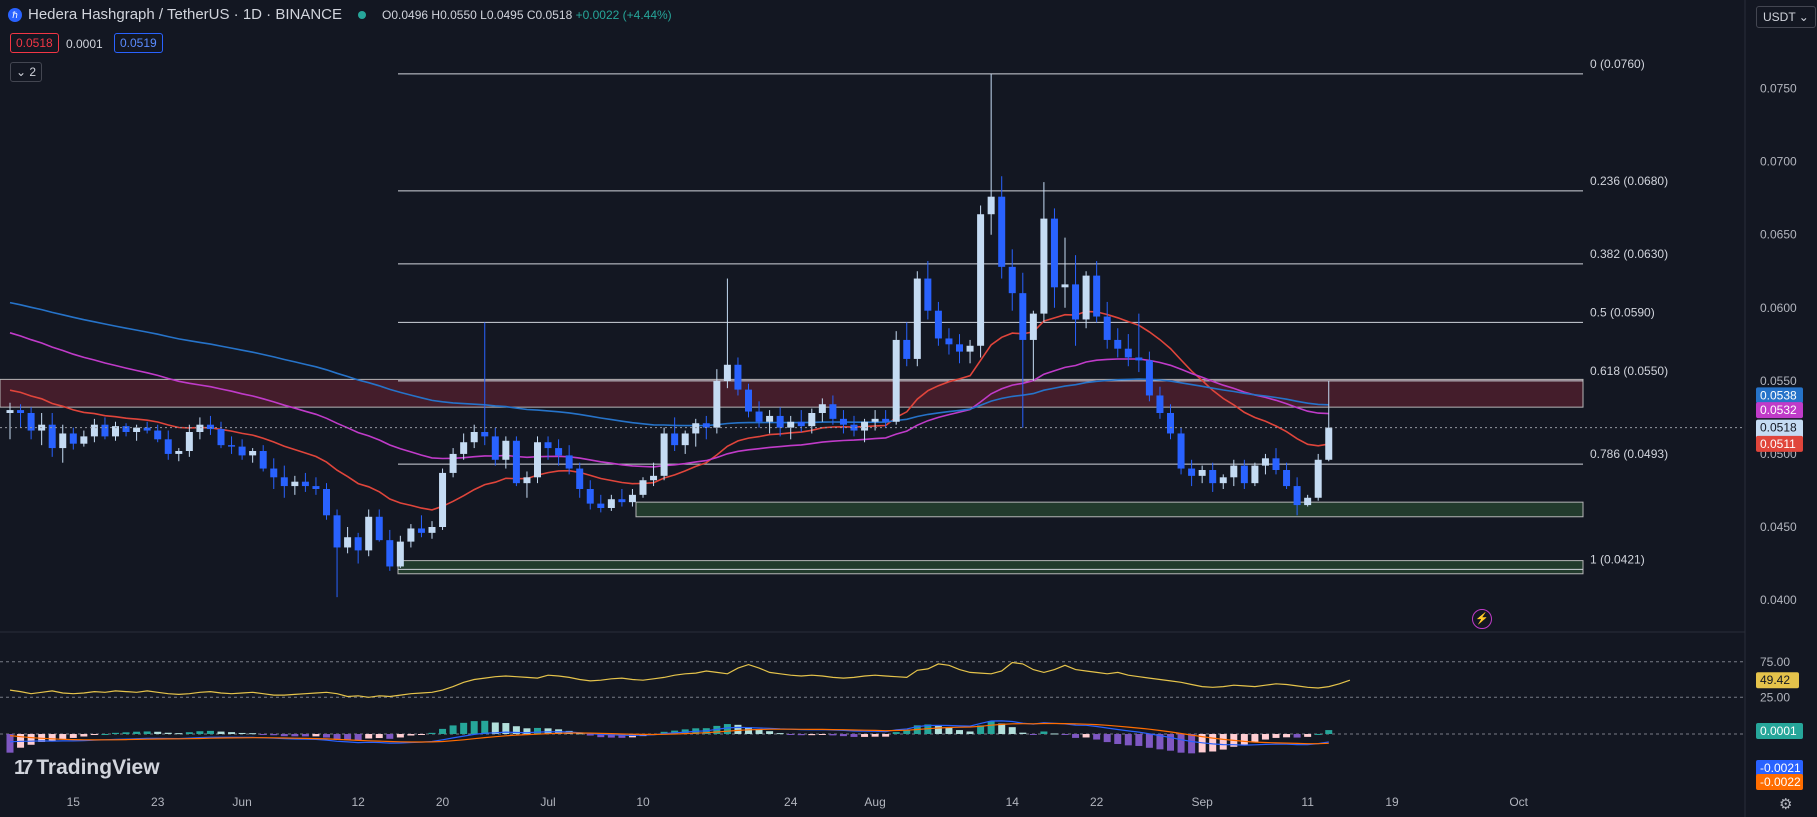 The image size is (1817, 817). I want to click on price-tick-label: 0.0600, so click(1778, 308).